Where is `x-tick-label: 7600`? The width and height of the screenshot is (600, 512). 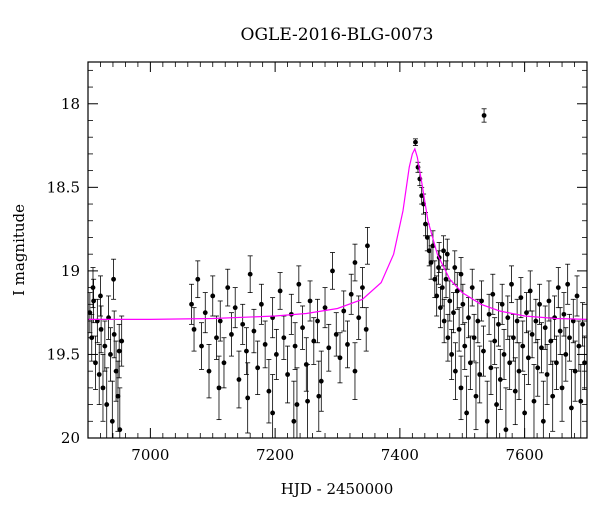
x-tick-label: 7600 is located at coordinates (525, 455).